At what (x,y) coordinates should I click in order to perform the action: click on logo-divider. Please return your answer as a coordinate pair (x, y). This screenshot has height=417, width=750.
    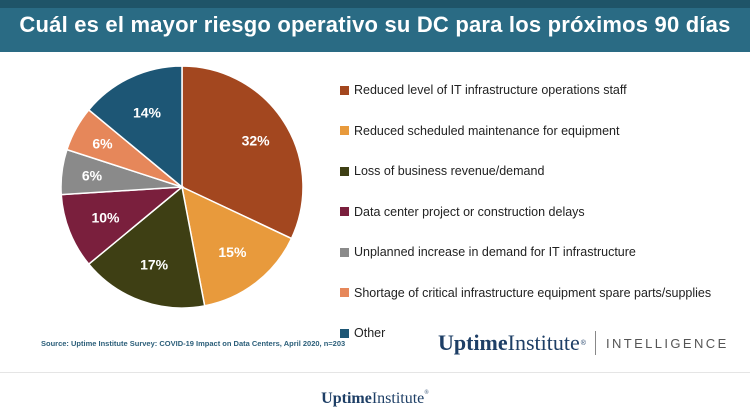
    Looking at the image, I should click on (595, 343).